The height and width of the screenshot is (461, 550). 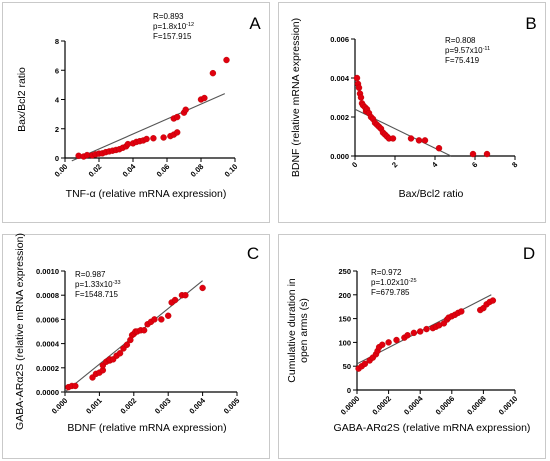 What do you see at coordinates (57, 100) in the screenshot?
I see `y-tick-label: 4` at bounding box center [57, 100].